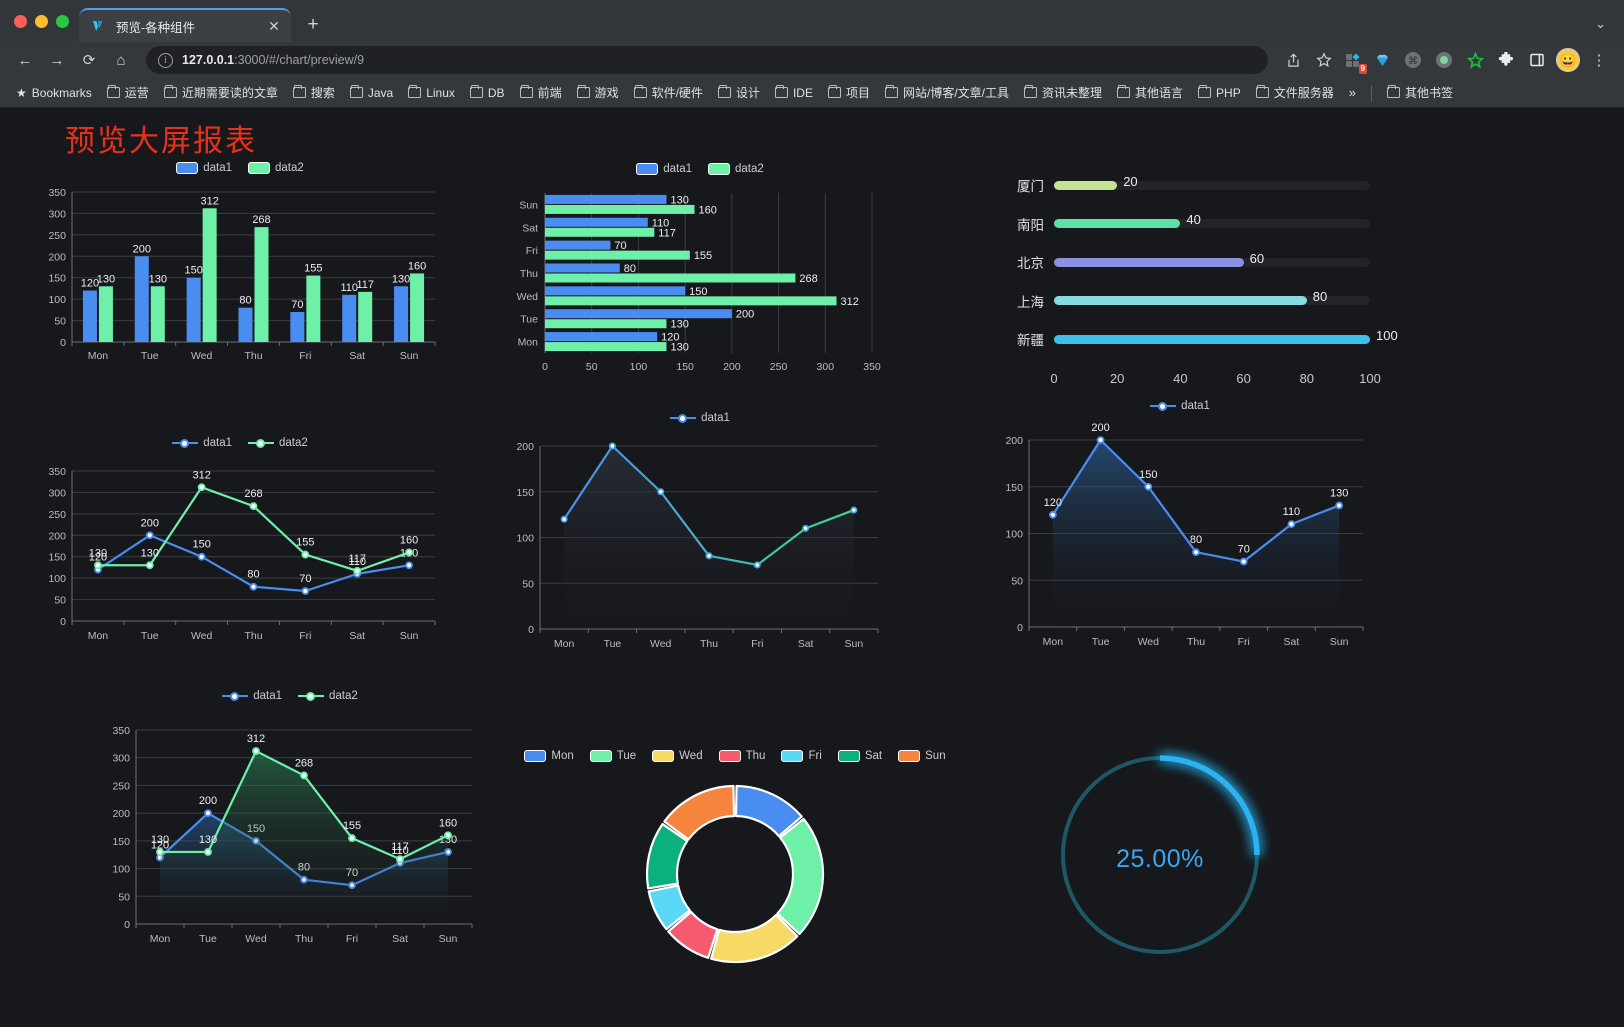 This screenshot has height=1027, width=1624. Describe the element at coordinates (274, 25) in the screenshot. I see `close-tab-button: ✕` at that location.